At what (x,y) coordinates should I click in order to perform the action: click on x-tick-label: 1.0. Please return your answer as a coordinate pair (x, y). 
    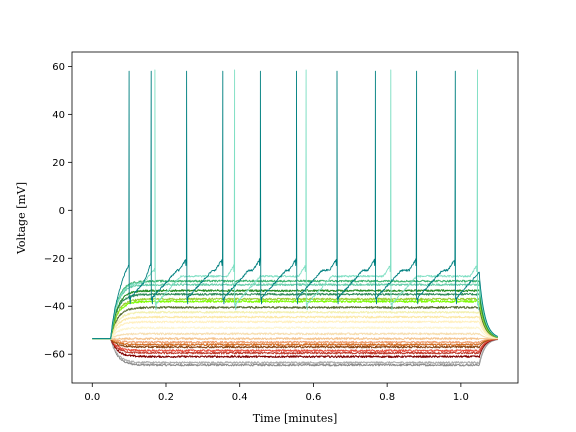
    Looking at the image, I should click on (461, 397).